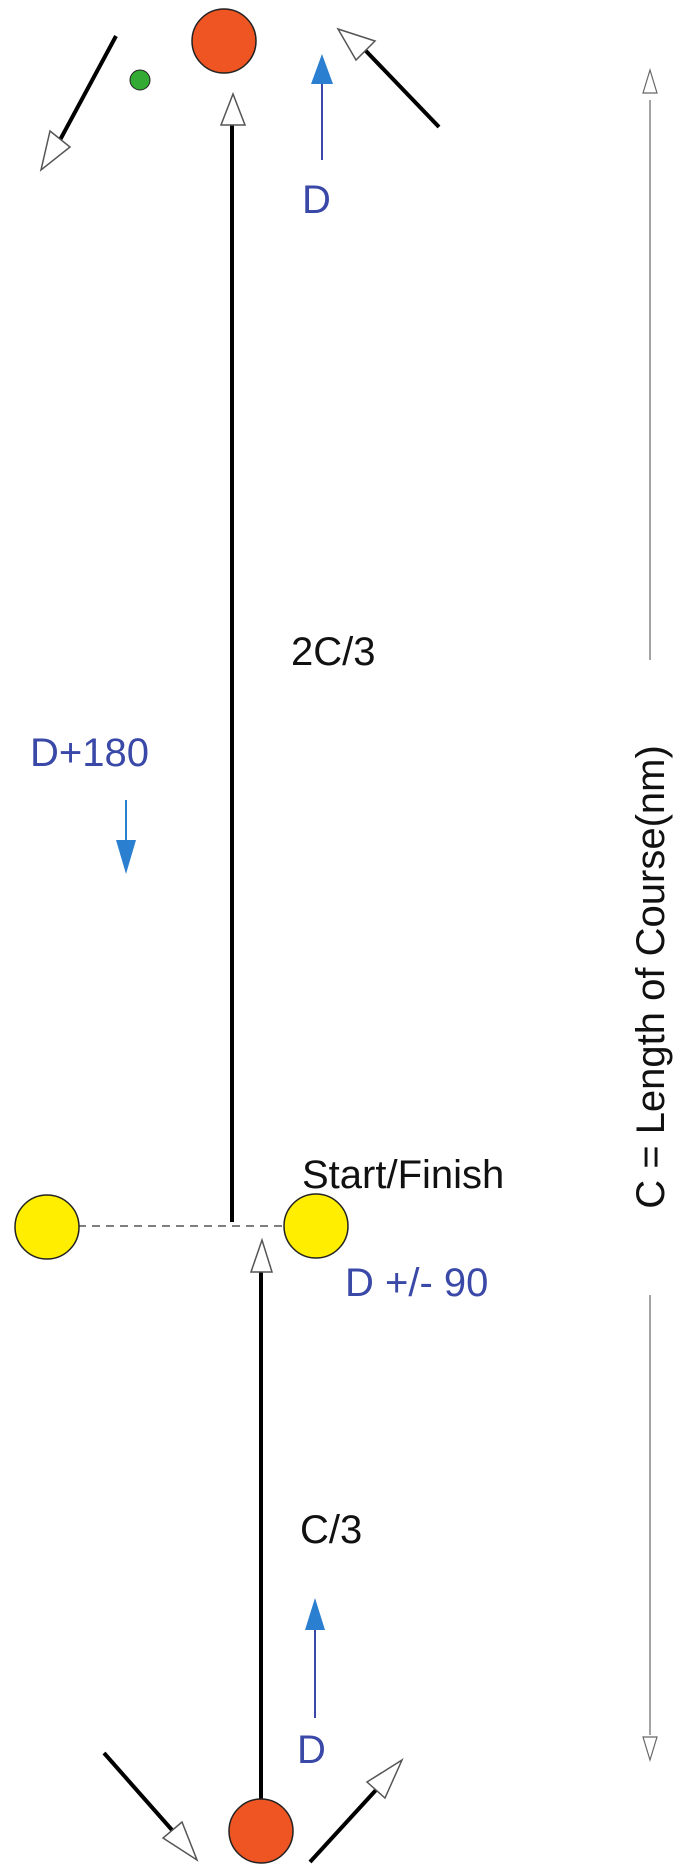  I want to click on bottom-right-arrowhead-icon, so click(384, 1779).